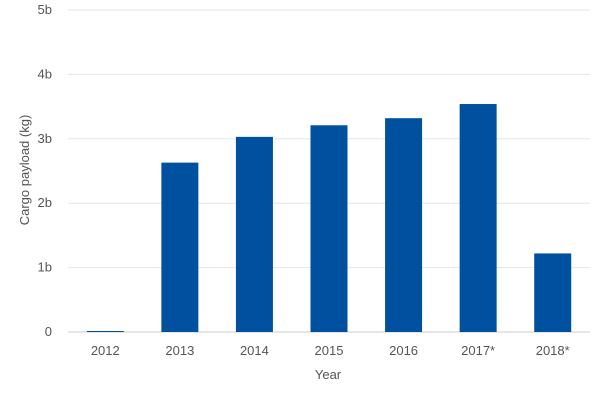 Image resolution: width=600 pixels, height=400 pixels. Describe the element at coordinates (45, 267) in the screenshot. I see `y-tick-label: 1b` at that location.